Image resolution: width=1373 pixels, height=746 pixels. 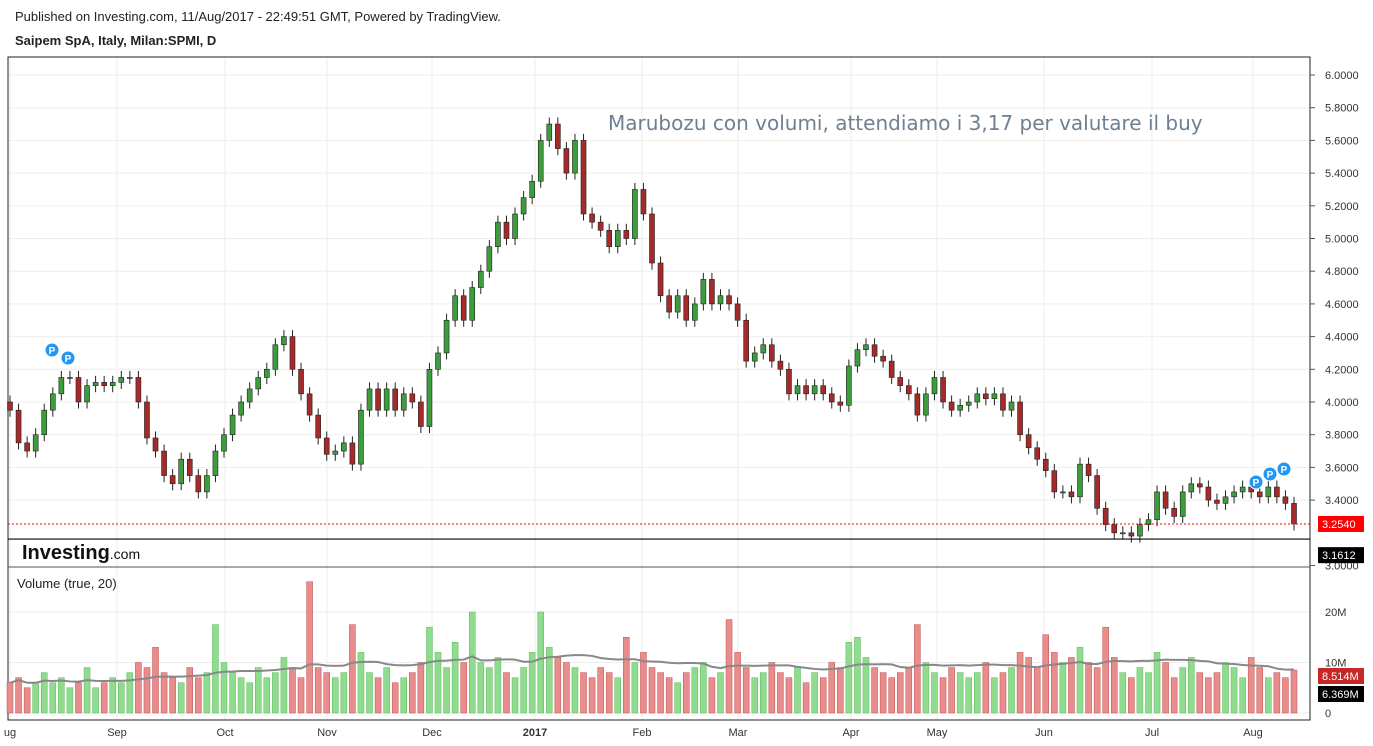 What do you see at coordinates (1342, 436) in the screenshot?
I see `y-tick-label: 3.8000` at bounding box center [1342, 436].